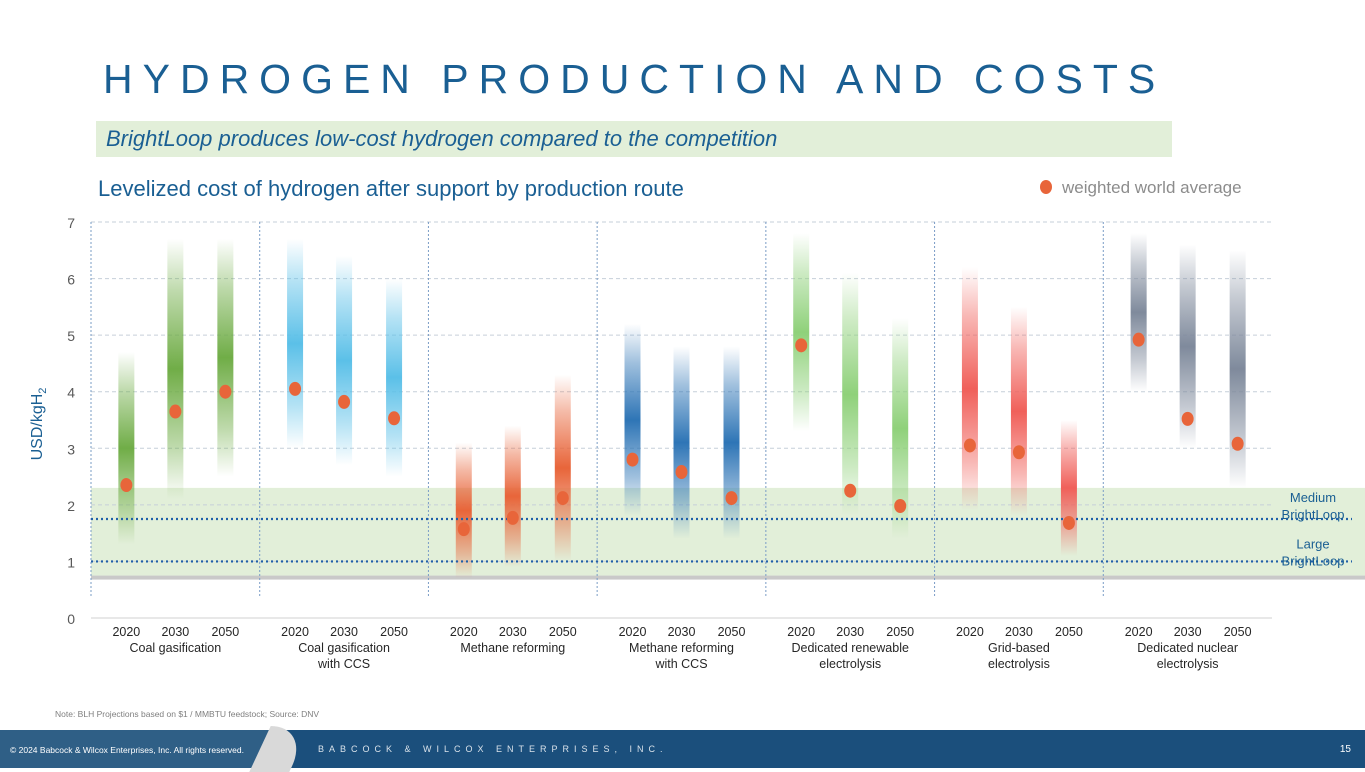 The height and width of the screenshot is (772, 1365). I want to click on group-label: Dedicated nuclear, so click(1187, 648).